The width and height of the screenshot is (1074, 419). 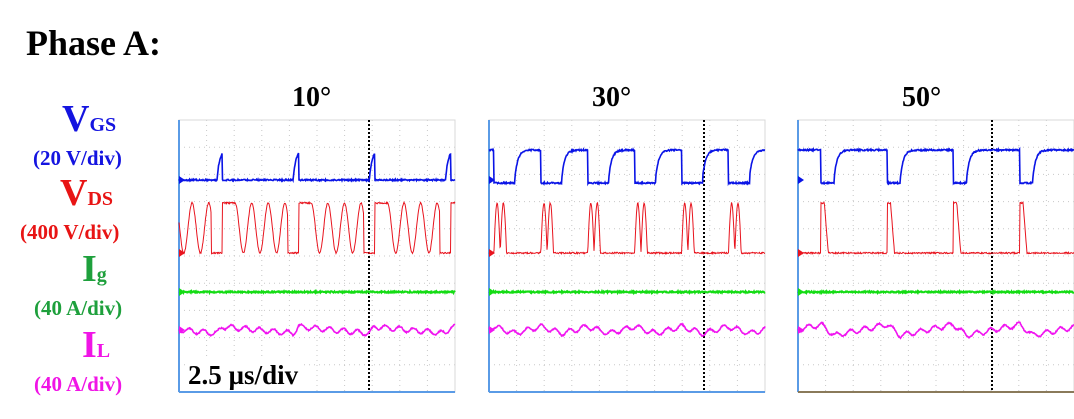 I want to click on panel-title-1: 30°, so click(x=612, y=97).